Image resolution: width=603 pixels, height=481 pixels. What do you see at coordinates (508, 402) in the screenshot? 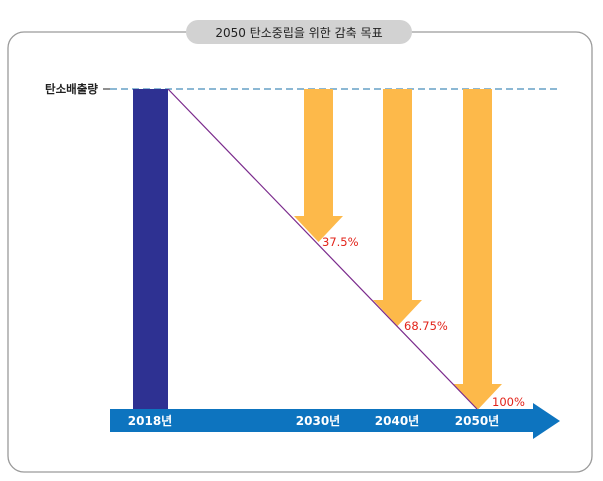
I see `percent-label-2050: 100%` at bounding box center [508, 402].